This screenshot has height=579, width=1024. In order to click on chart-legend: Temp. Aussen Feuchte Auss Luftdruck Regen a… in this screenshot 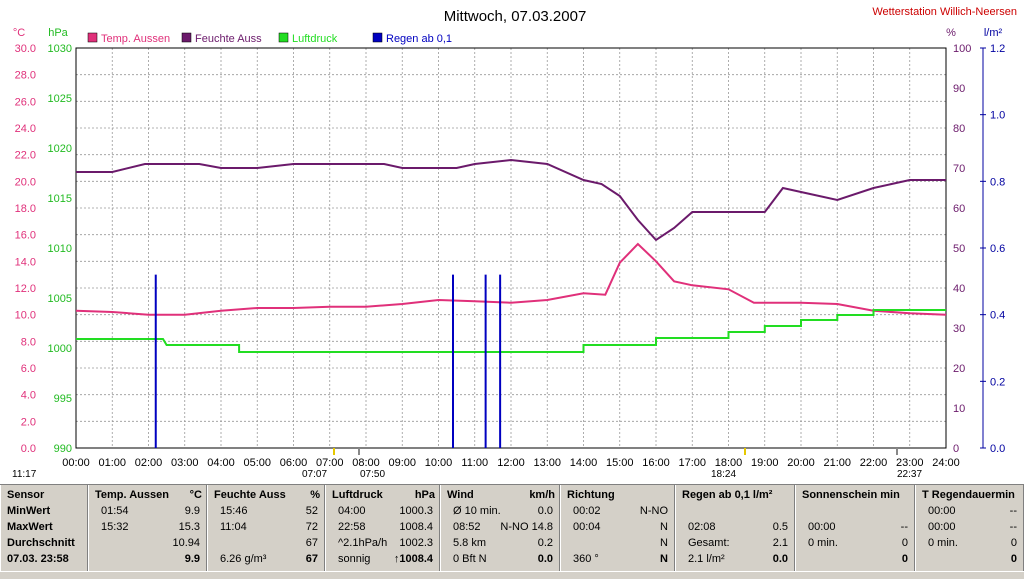, I will do `click(269, 38)`.